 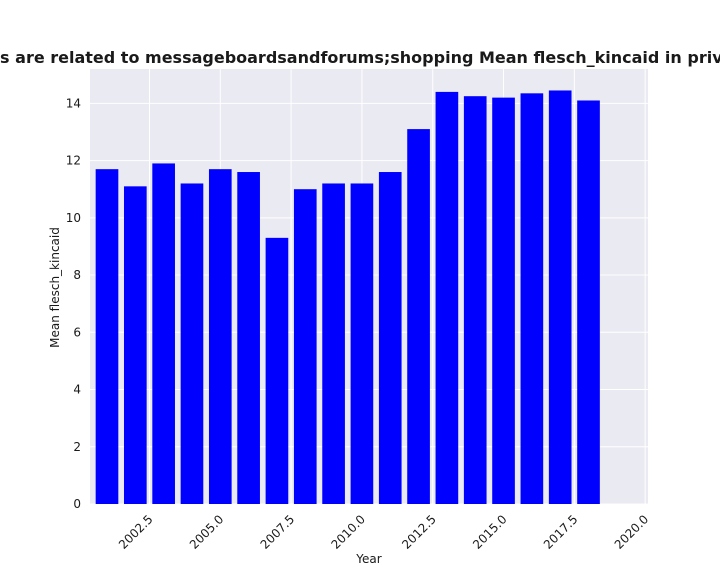 What do you see at coordinates (447, 297) in the screenshot?
I see `bar-2013` at bounding box center [447, 297].